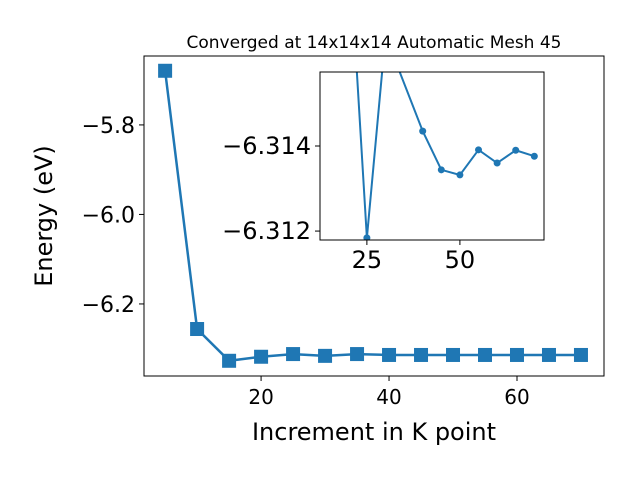 This screenshot has width=640, height=480. What do you see at coordinates (374, 432) in the screenshot?
I see `x-axis-label: Increment in K point` at bounding box center [374, 432].